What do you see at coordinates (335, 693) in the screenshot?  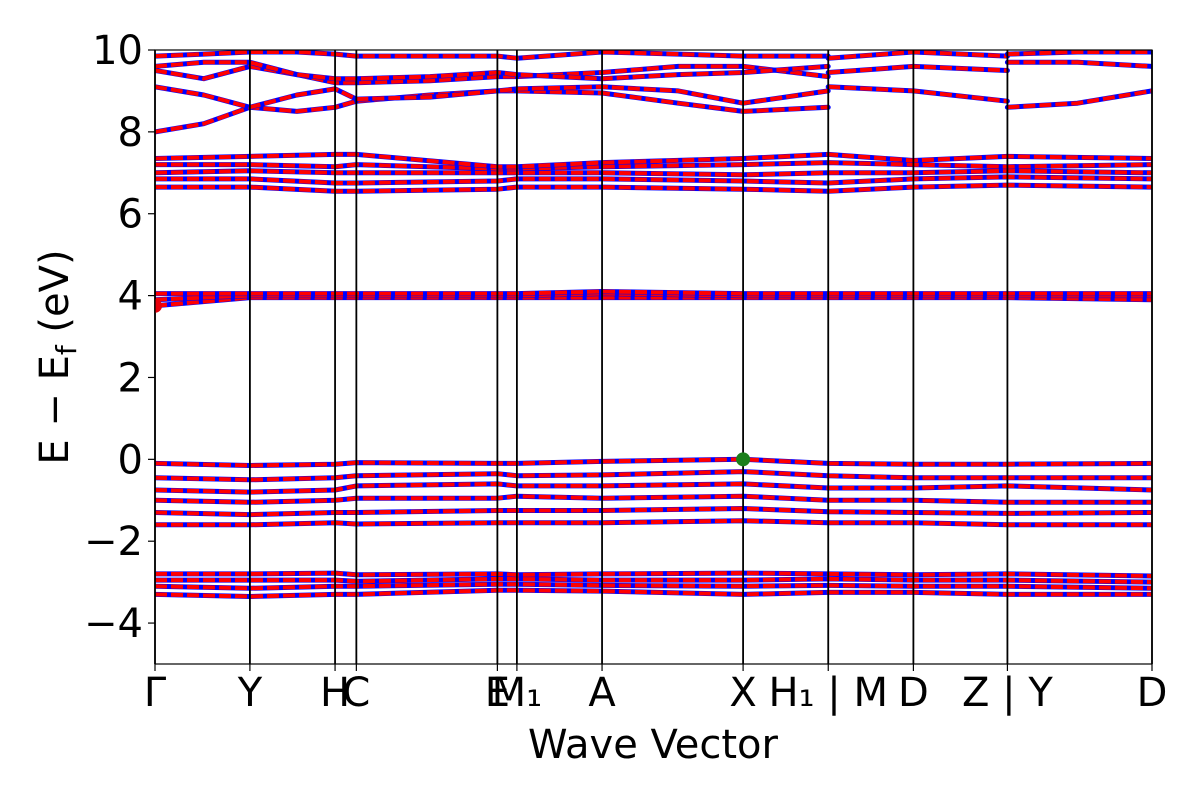 I see `x-tick-label-2: H` at bounding box center [335, 693].